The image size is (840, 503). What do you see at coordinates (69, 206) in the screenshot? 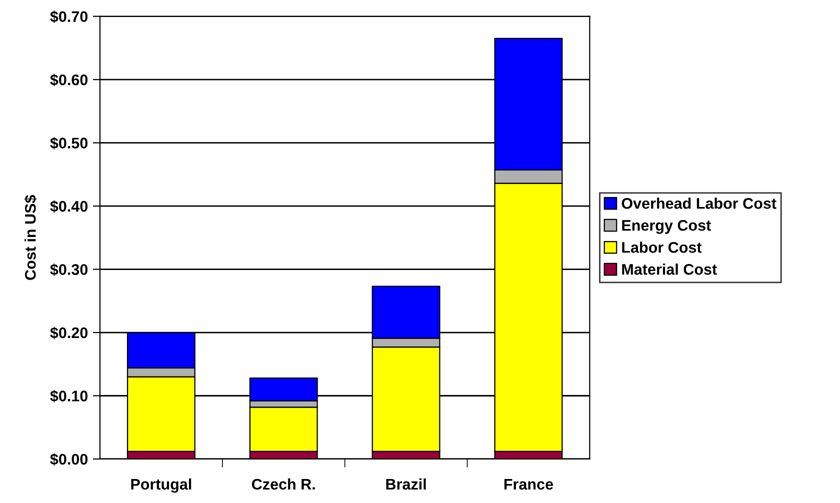
I see `y-tick-label: $0.40` at bounding box center [69, 206].